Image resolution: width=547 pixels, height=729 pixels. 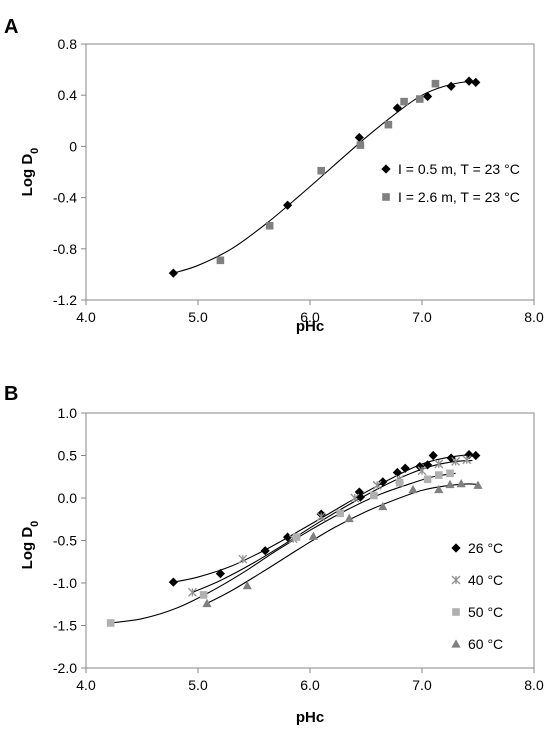 I want to click on panel-a-x-tick-label: 7.0, so click(x=422, y=317).